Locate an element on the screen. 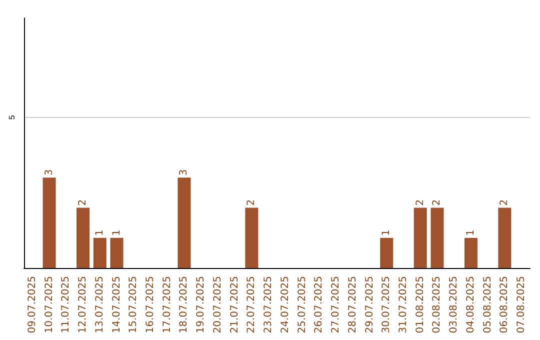  x-tick-label: 18.07.2025 is located at coordinates (184, 305).